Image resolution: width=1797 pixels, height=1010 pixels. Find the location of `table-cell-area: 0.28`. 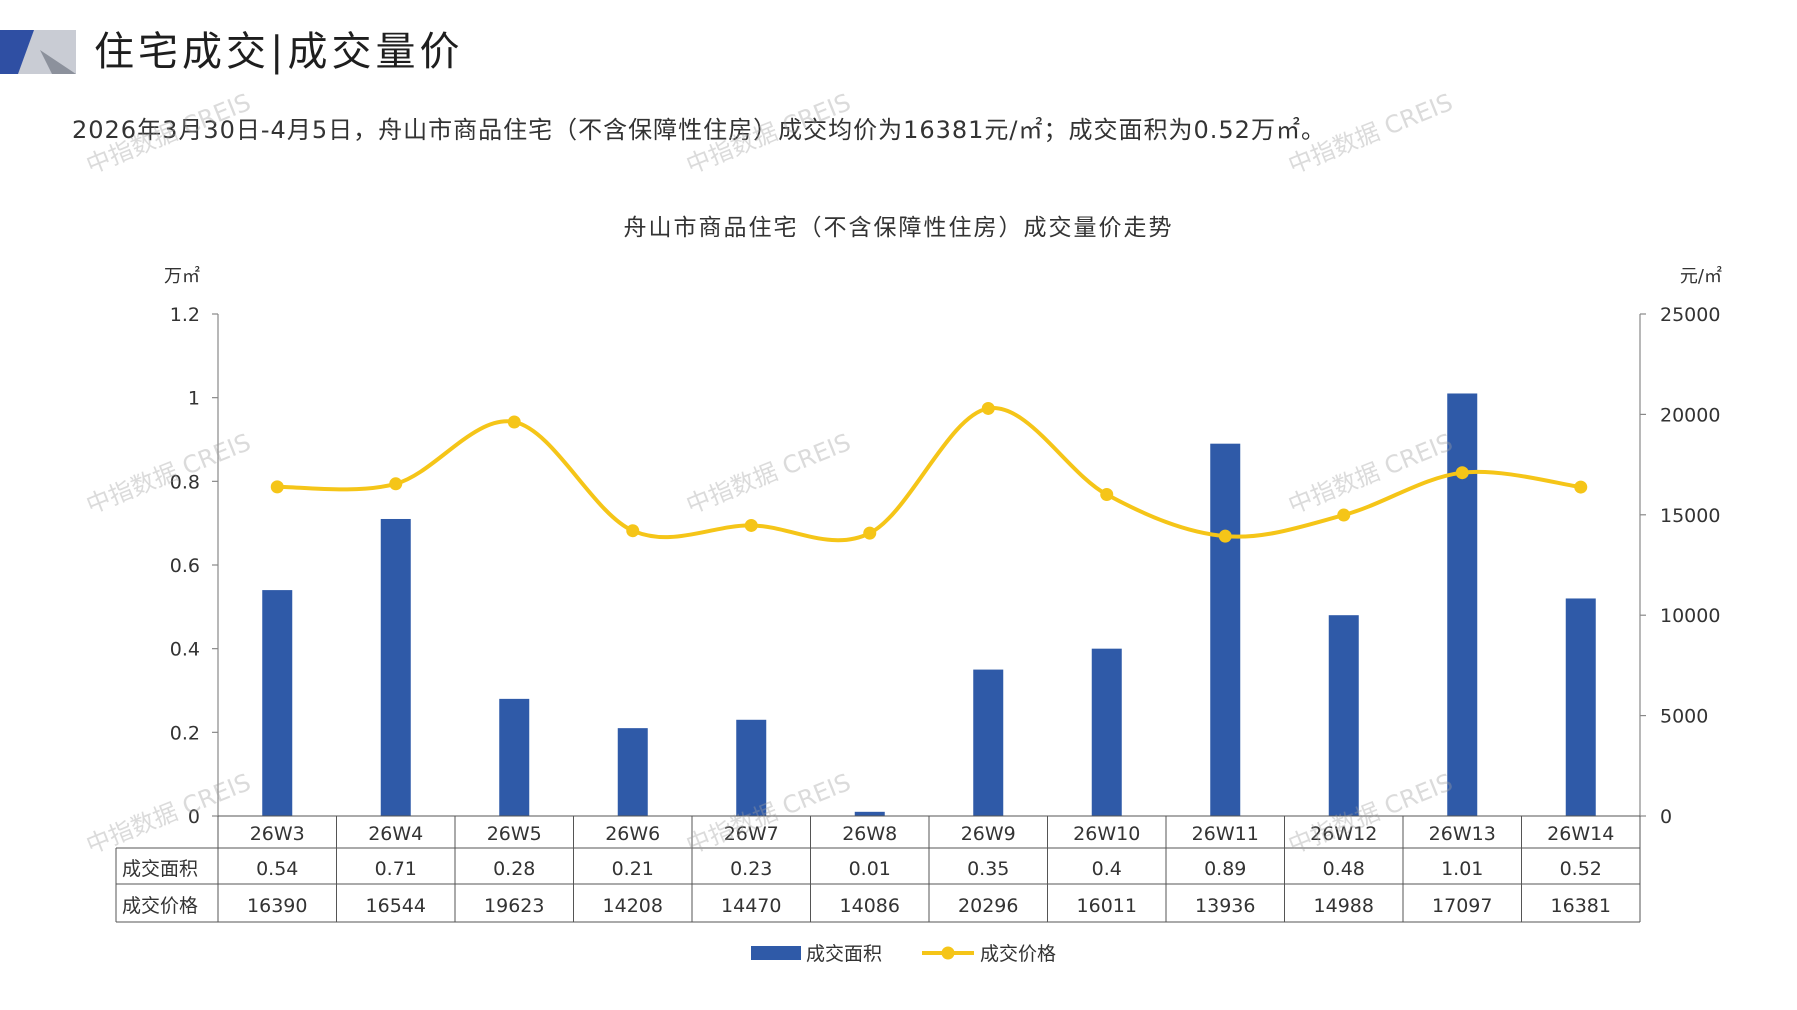

table-cell-area: 0.28 is located at coordinates (514, 869).